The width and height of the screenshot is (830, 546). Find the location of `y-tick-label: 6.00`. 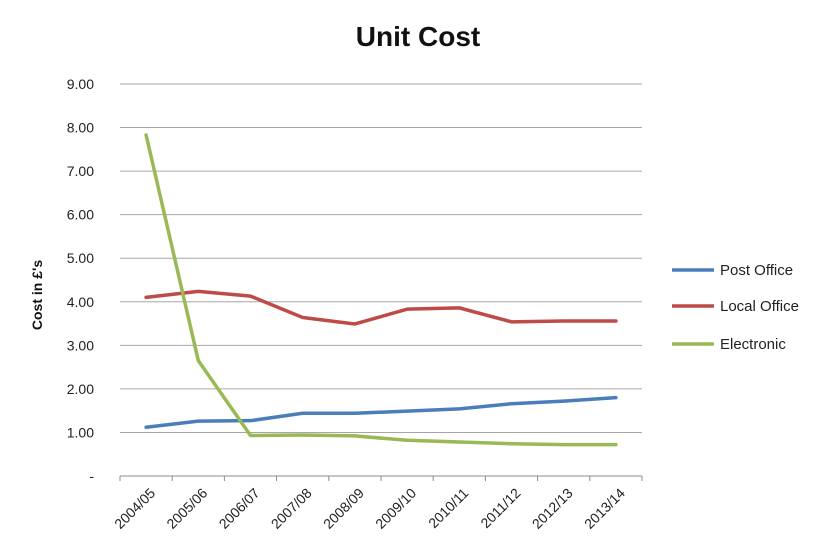

y-tick-label: 6.00 is located at coordinates (80, 215).